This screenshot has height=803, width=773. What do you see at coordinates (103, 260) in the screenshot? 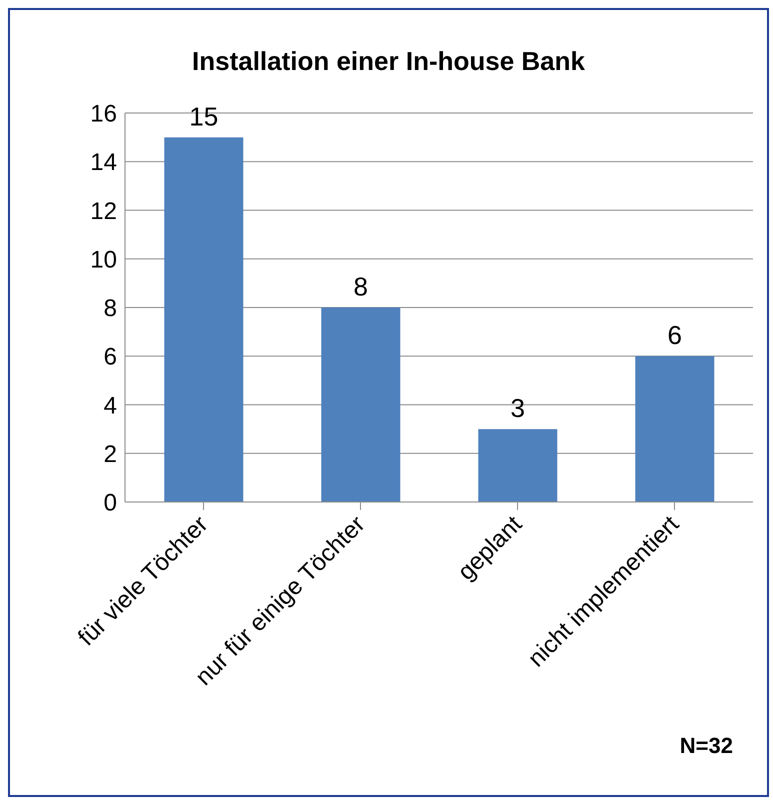
I see `y-tick-label: 10` at bounding box center [103, 260].